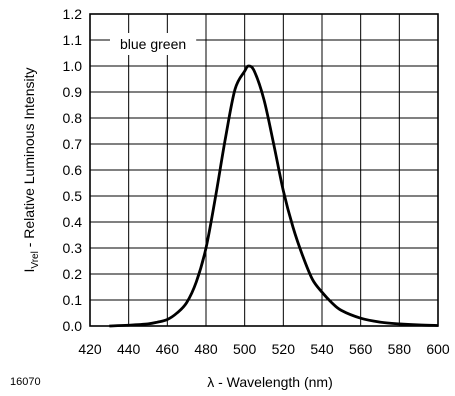 The width and height of the screenshot is (455, 396). Describe the element at coordinates (73, 248) in the screenshot. I see `y-tick-label: 0.3` at that location.